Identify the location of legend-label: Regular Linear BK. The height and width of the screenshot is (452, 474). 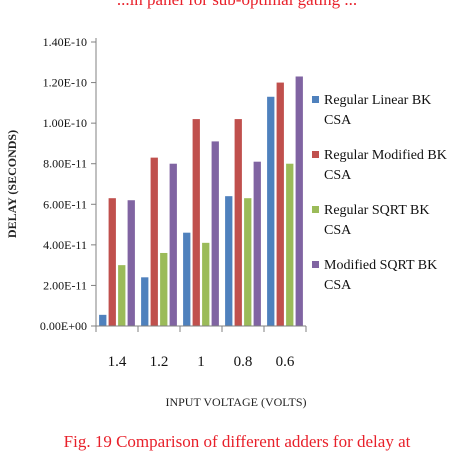
(377, 100).